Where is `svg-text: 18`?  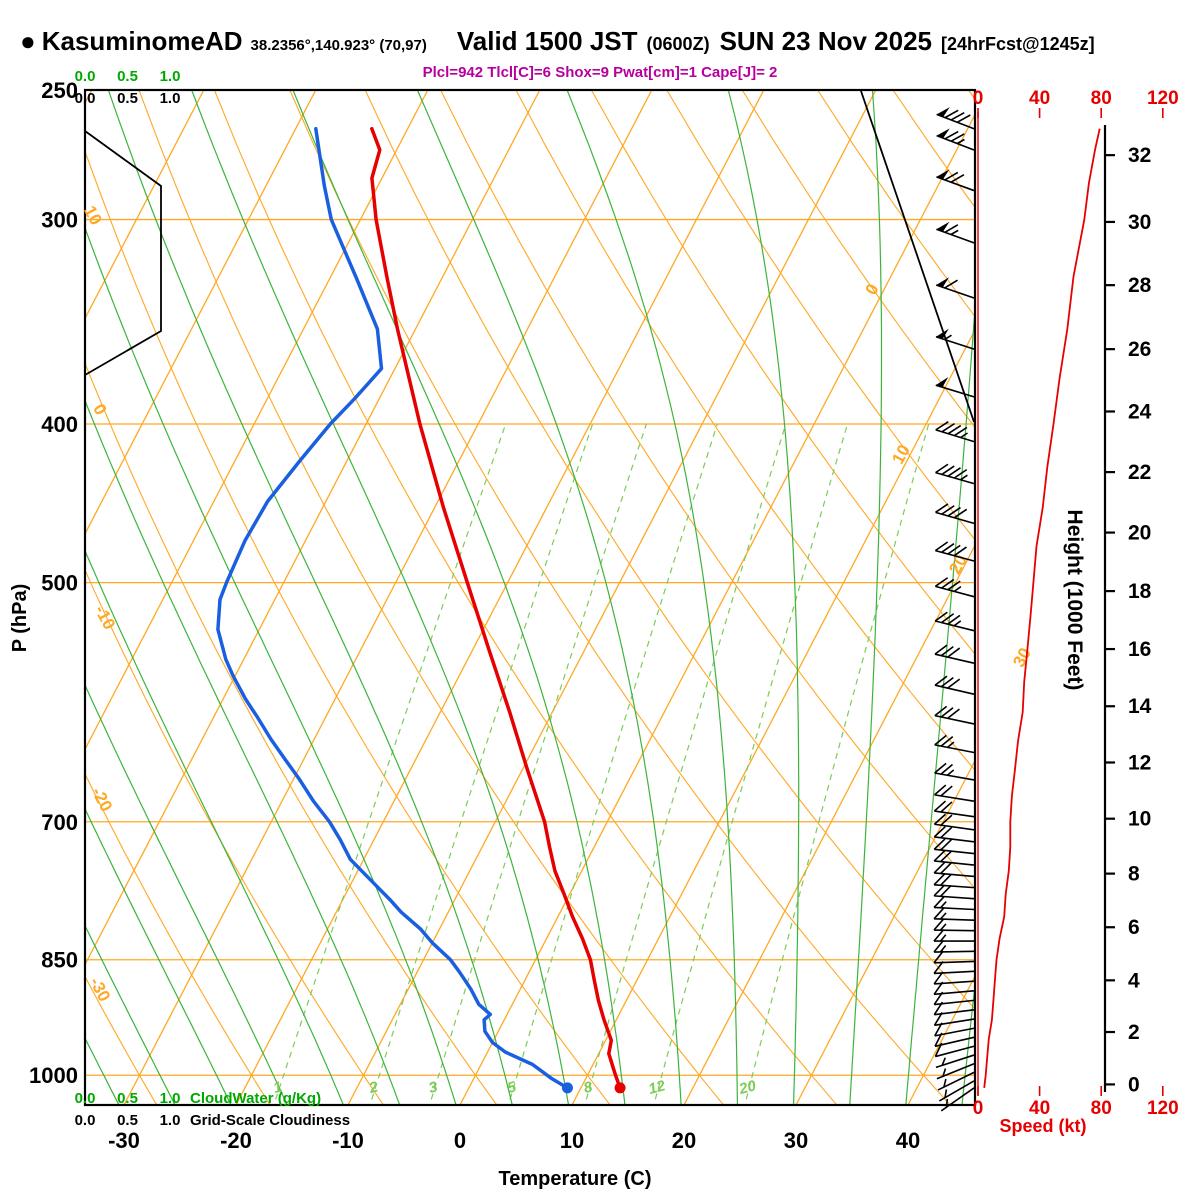
svg-text: 18 is located at coordinates (1140, 591).